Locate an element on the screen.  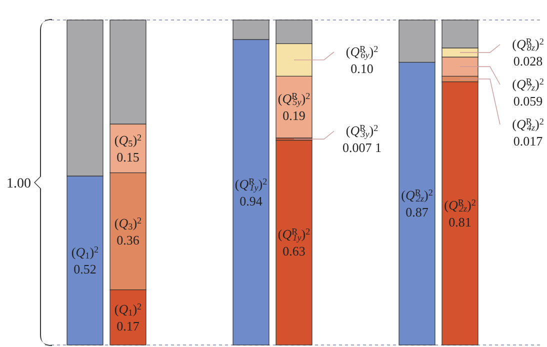
data-label: (Q$^{R}$$_{3y}$)$^{2}$ 0.007 1 is located at coordinates (362, 139).